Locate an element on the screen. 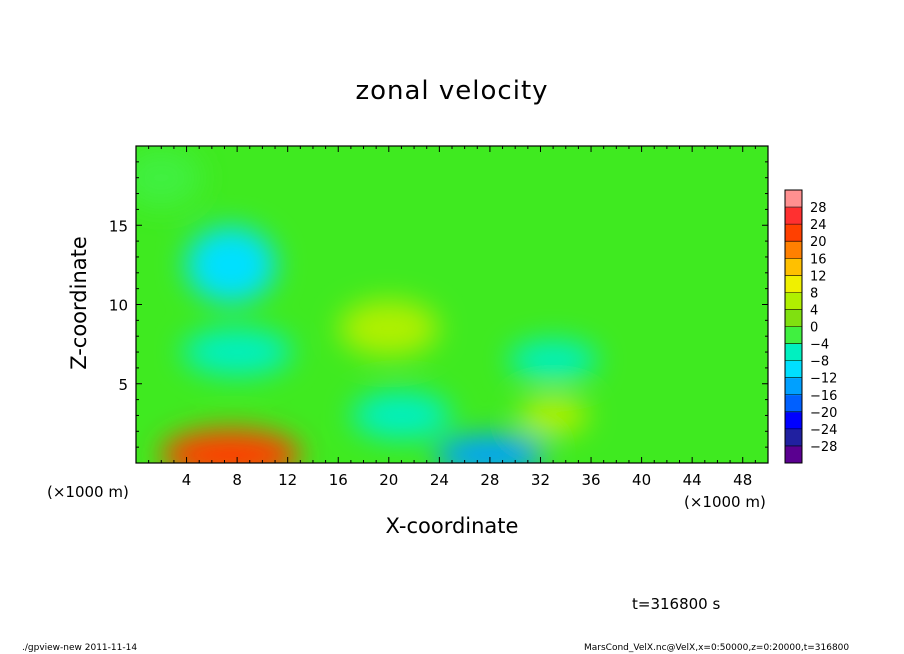  colorbar-label: 24 is located at coordinates (818, 225).